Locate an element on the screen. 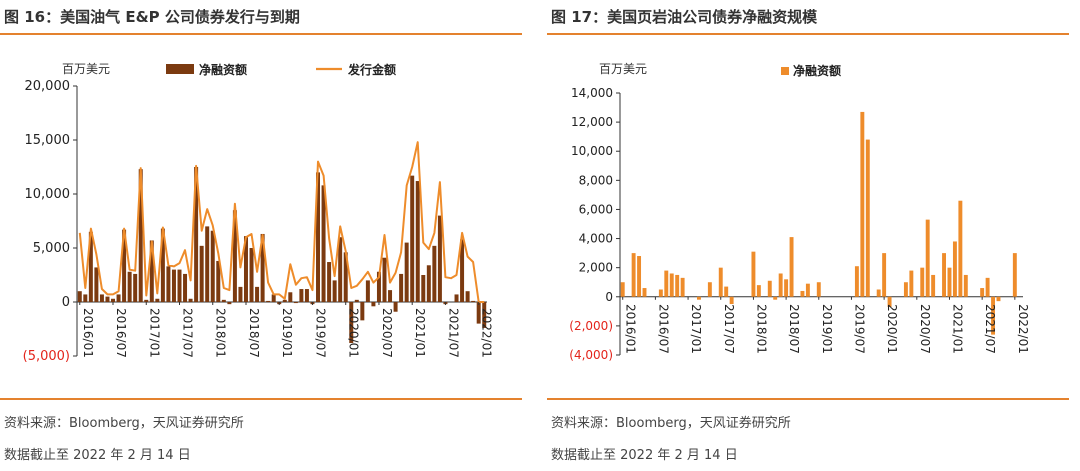  legend: 净融资额 发行金额 is located at coordinates (281, 69).